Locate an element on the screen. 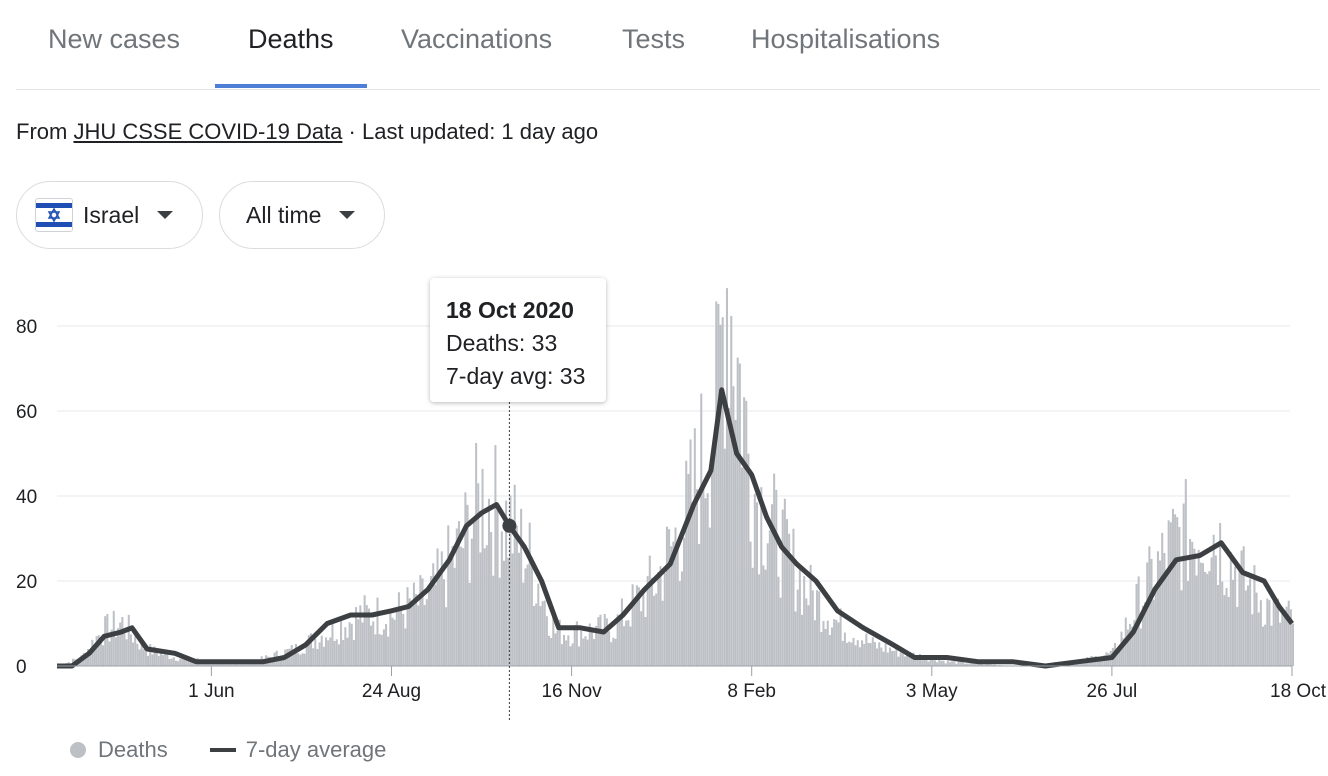  tab-deaths: Deaths is located at coordinates (291, 39).